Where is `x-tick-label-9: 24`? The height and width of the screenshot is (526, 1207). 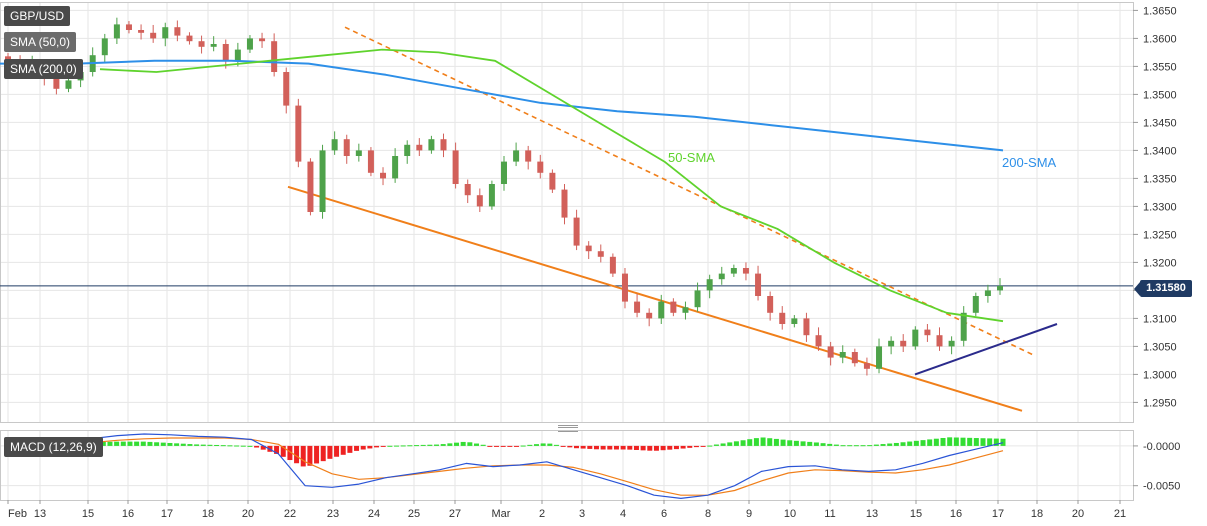 x-tick-label-9: 24 is located at coordinates (374, 514).